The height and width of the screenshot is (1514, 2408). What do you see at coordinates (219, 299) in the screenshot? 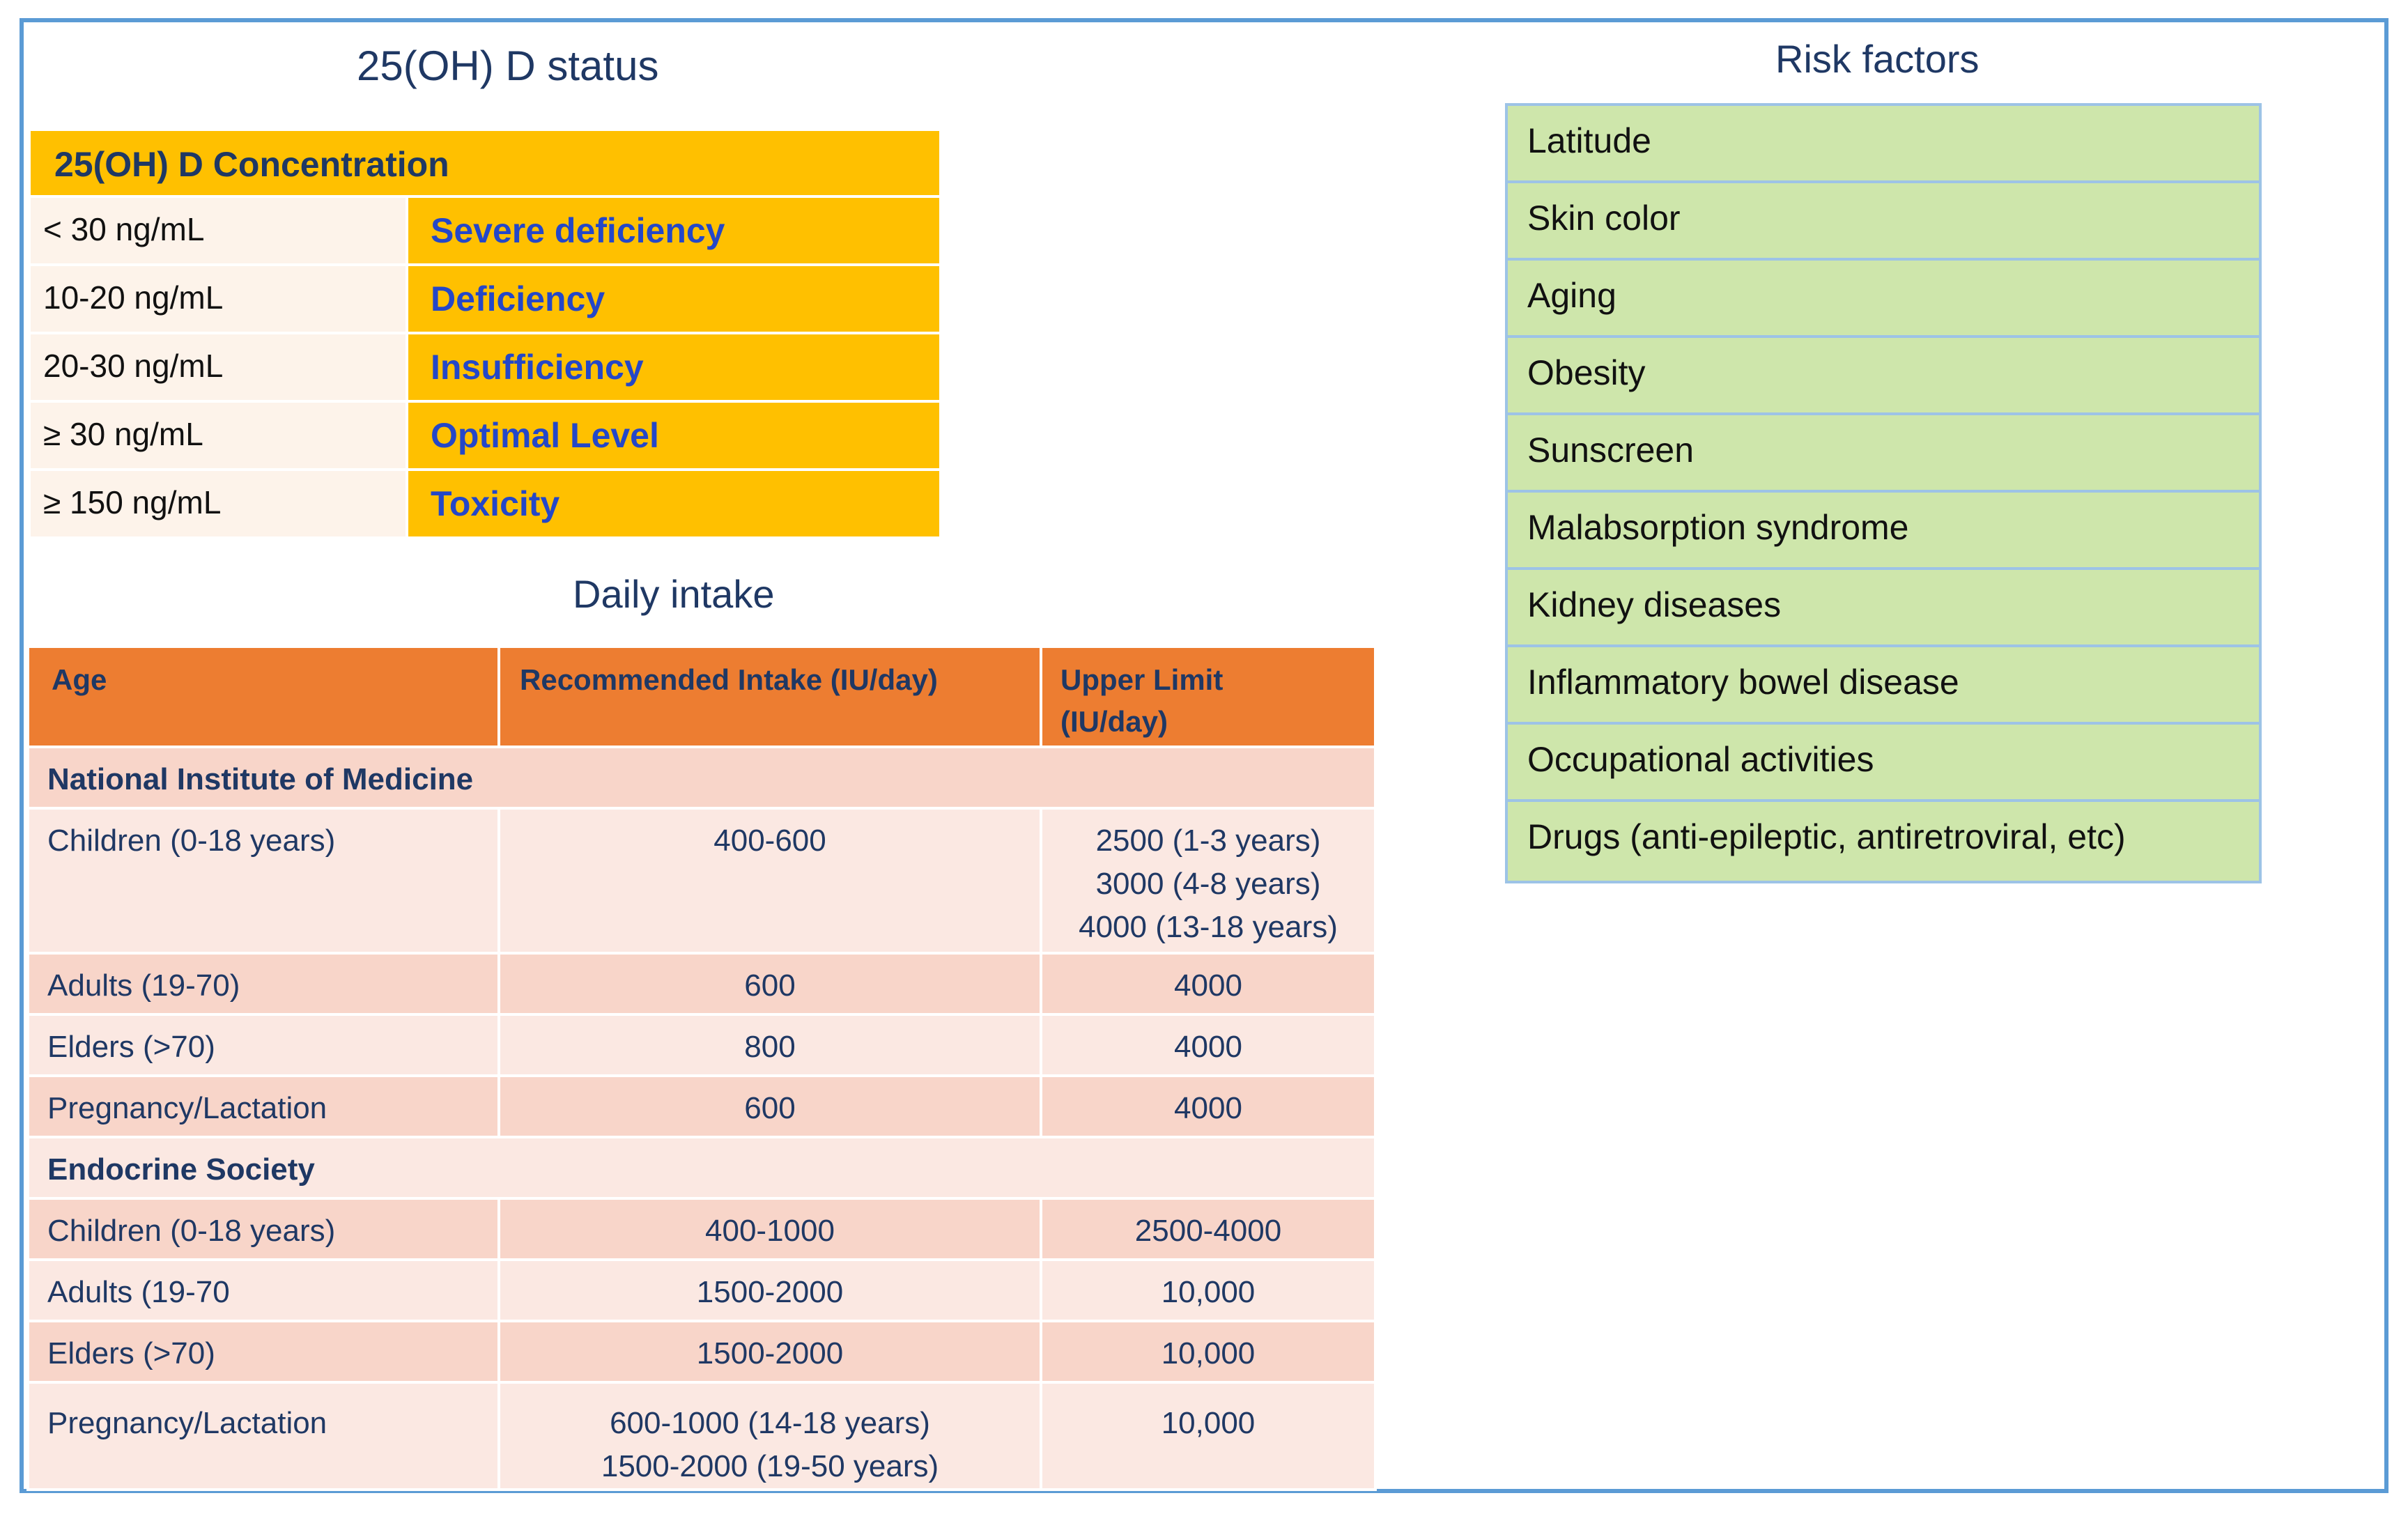
I see `status-range: 10-20 ng/mL` at bounding box center [219, 299].